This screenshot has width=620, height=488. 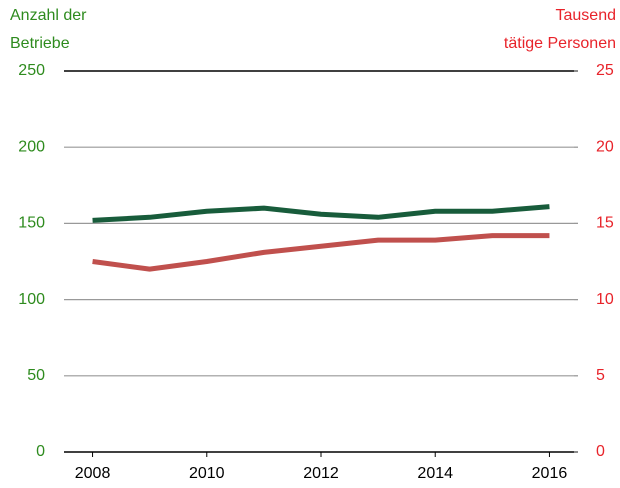 I want to click on y-tick-label: 250, so click(x=31, y=70).